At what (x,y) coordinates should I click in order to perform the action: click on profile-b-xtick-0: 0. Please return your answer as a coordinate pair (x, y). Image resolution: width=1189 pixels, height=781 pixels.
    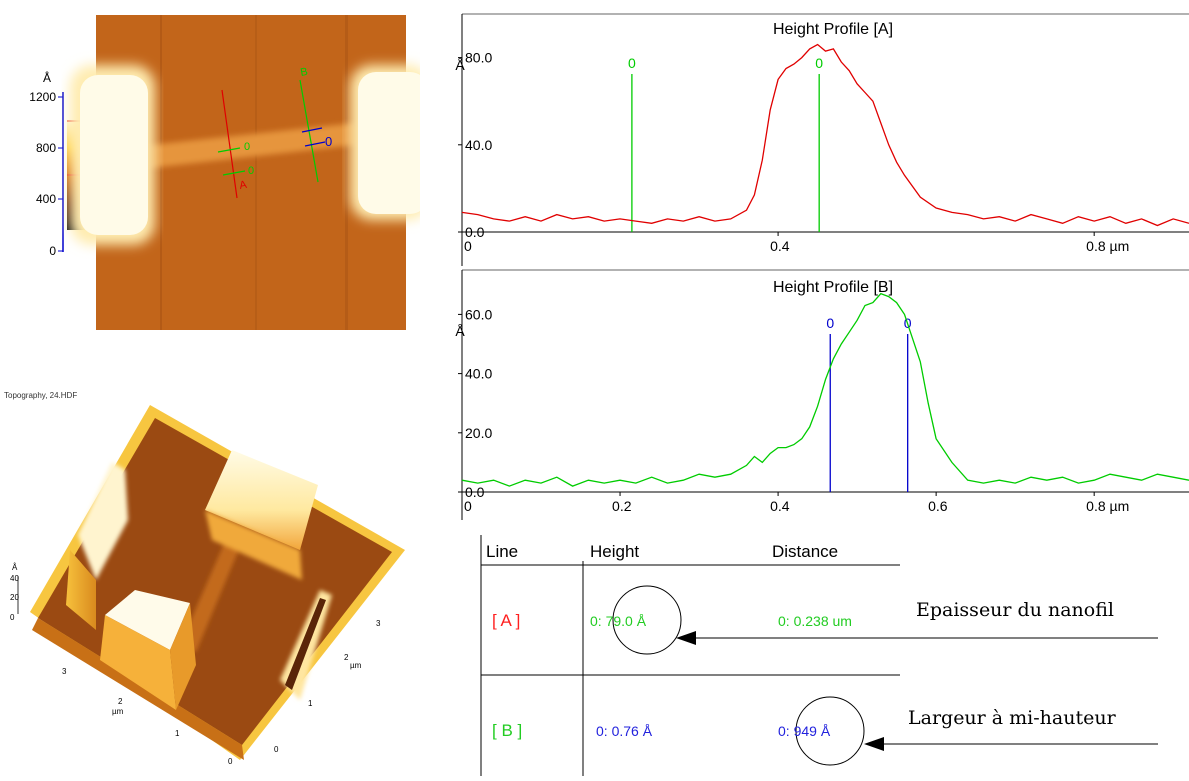
    Looking at the image, I should click on (468, 506).